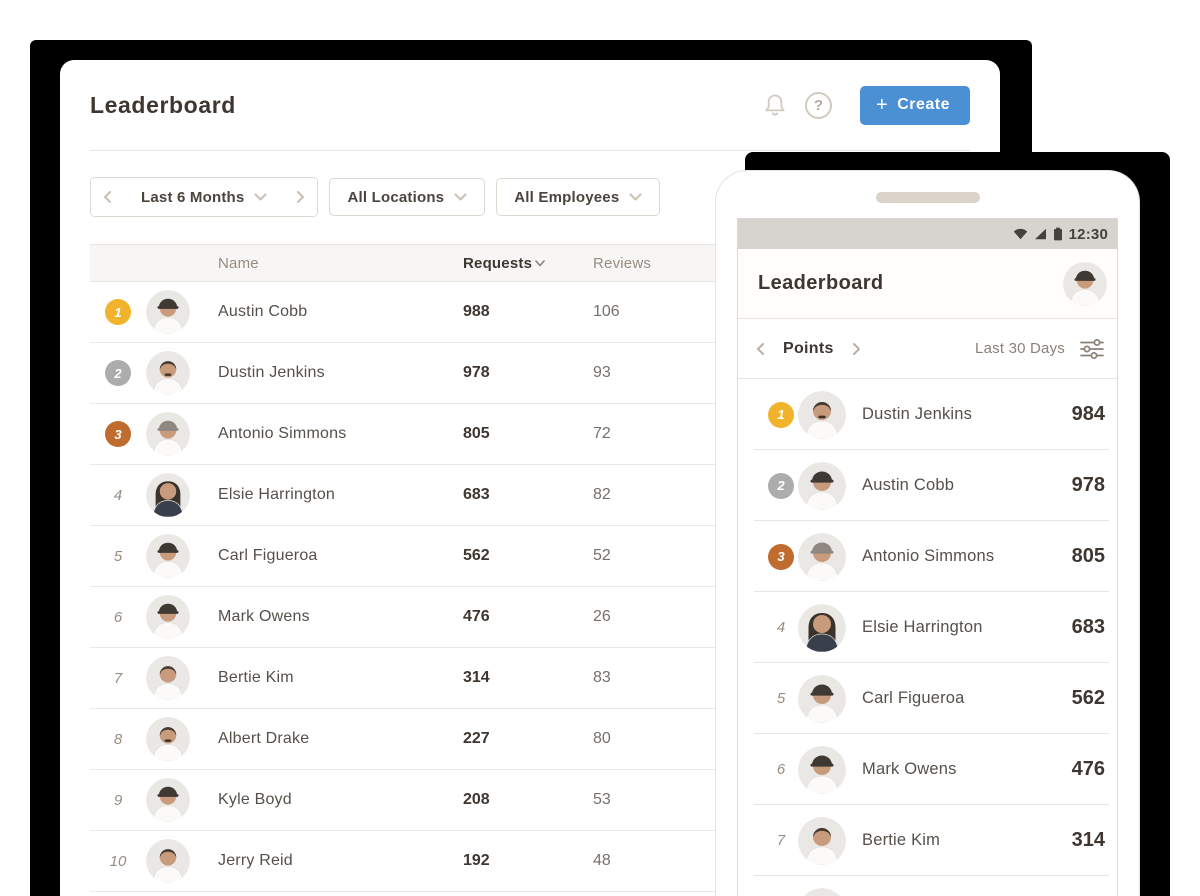  I want to click on rank-badge: 2, so click(118, 373).